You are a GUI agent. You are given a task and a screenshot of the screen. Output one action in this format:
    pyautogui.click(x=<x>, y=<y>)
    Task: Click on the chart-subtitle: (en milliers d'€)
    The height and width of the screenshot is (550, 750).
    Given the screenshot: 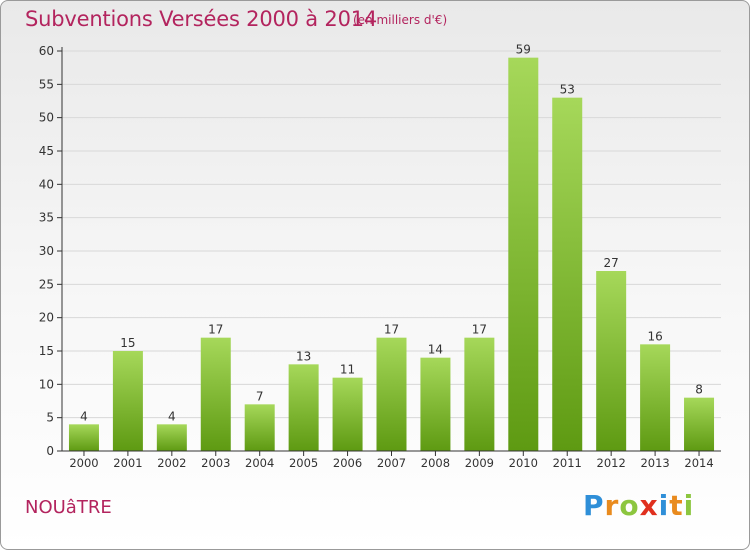 What is the action you would take?
    pyautogui.click(x=400, y=20)
    